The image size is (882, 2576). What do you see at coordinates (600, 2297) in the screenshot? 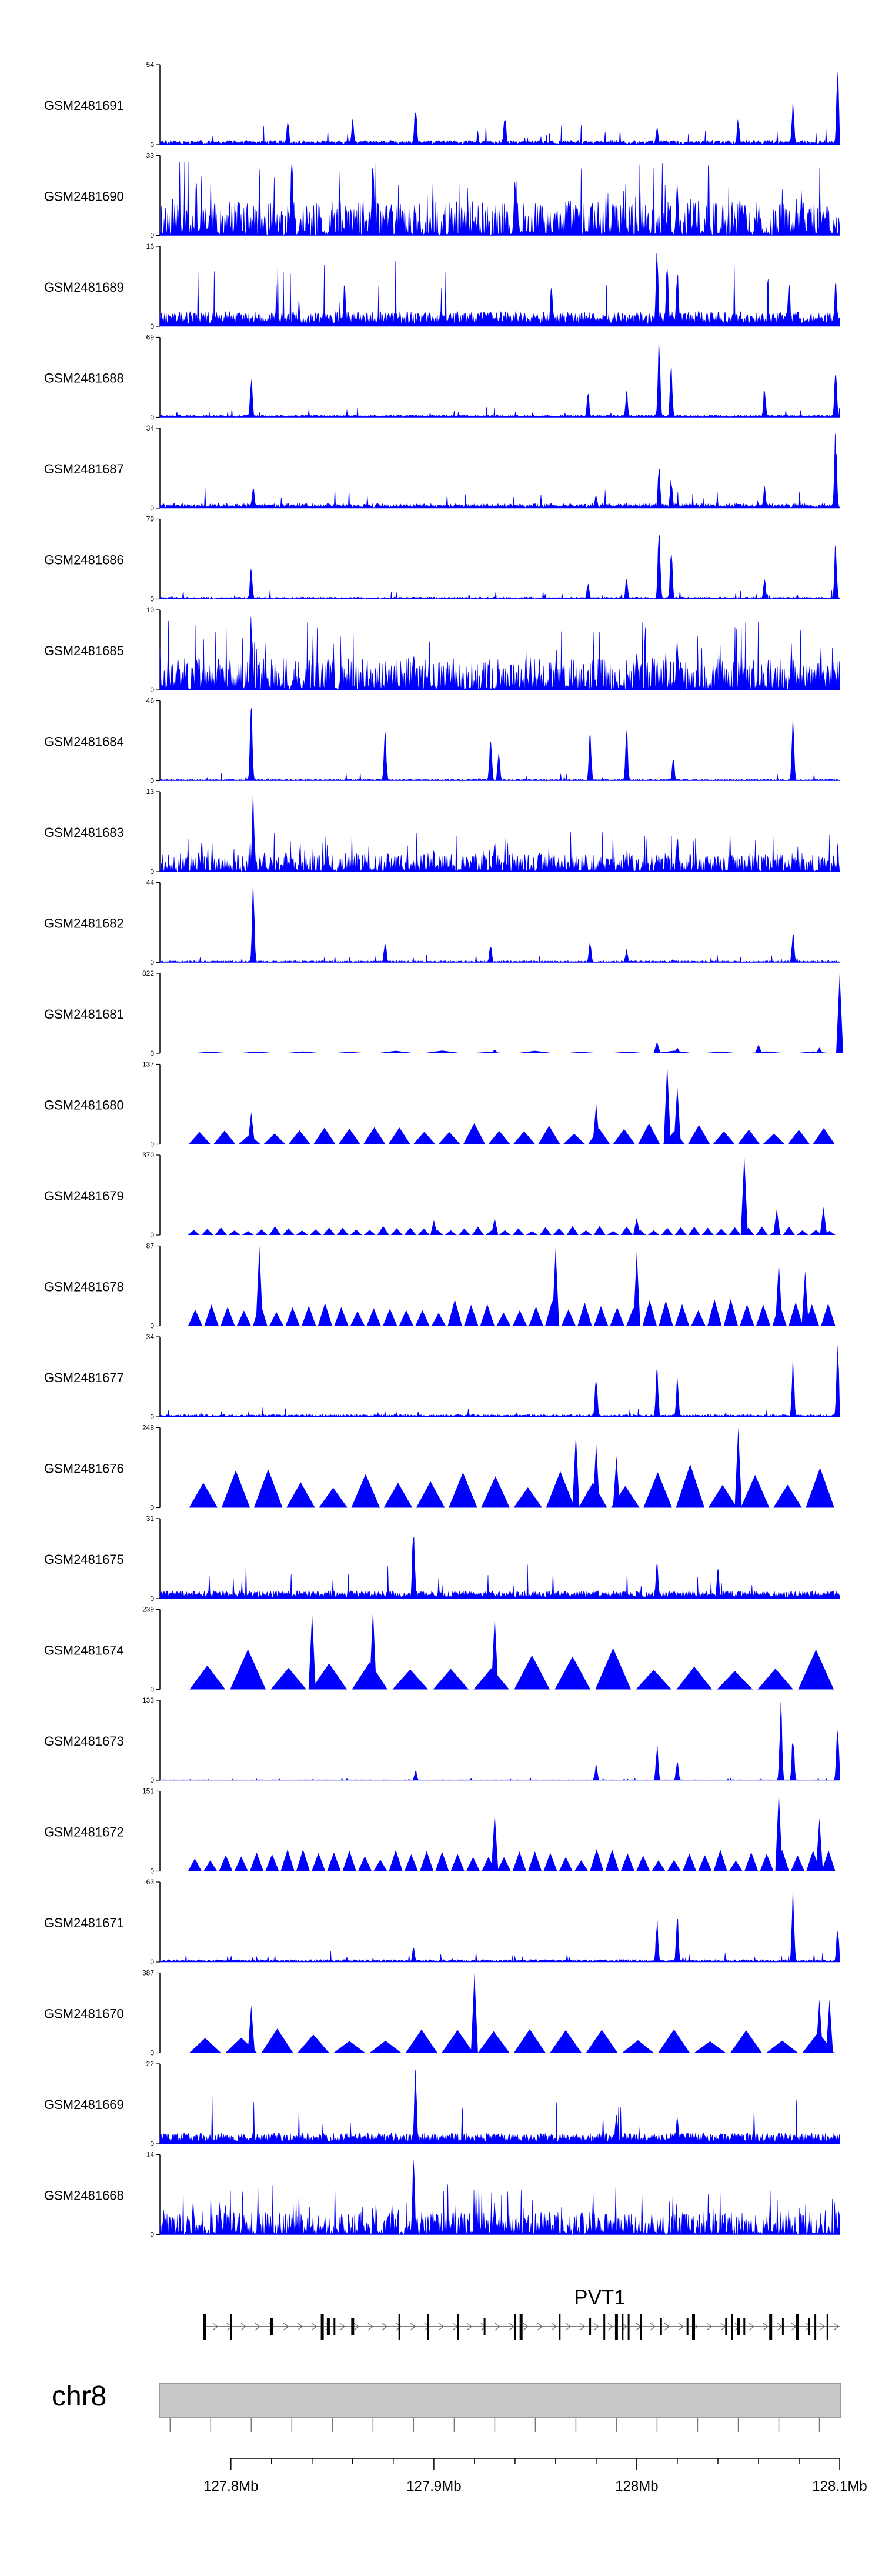
I see `gene-name-label: PVT1` at bounding box center [600, 2297].